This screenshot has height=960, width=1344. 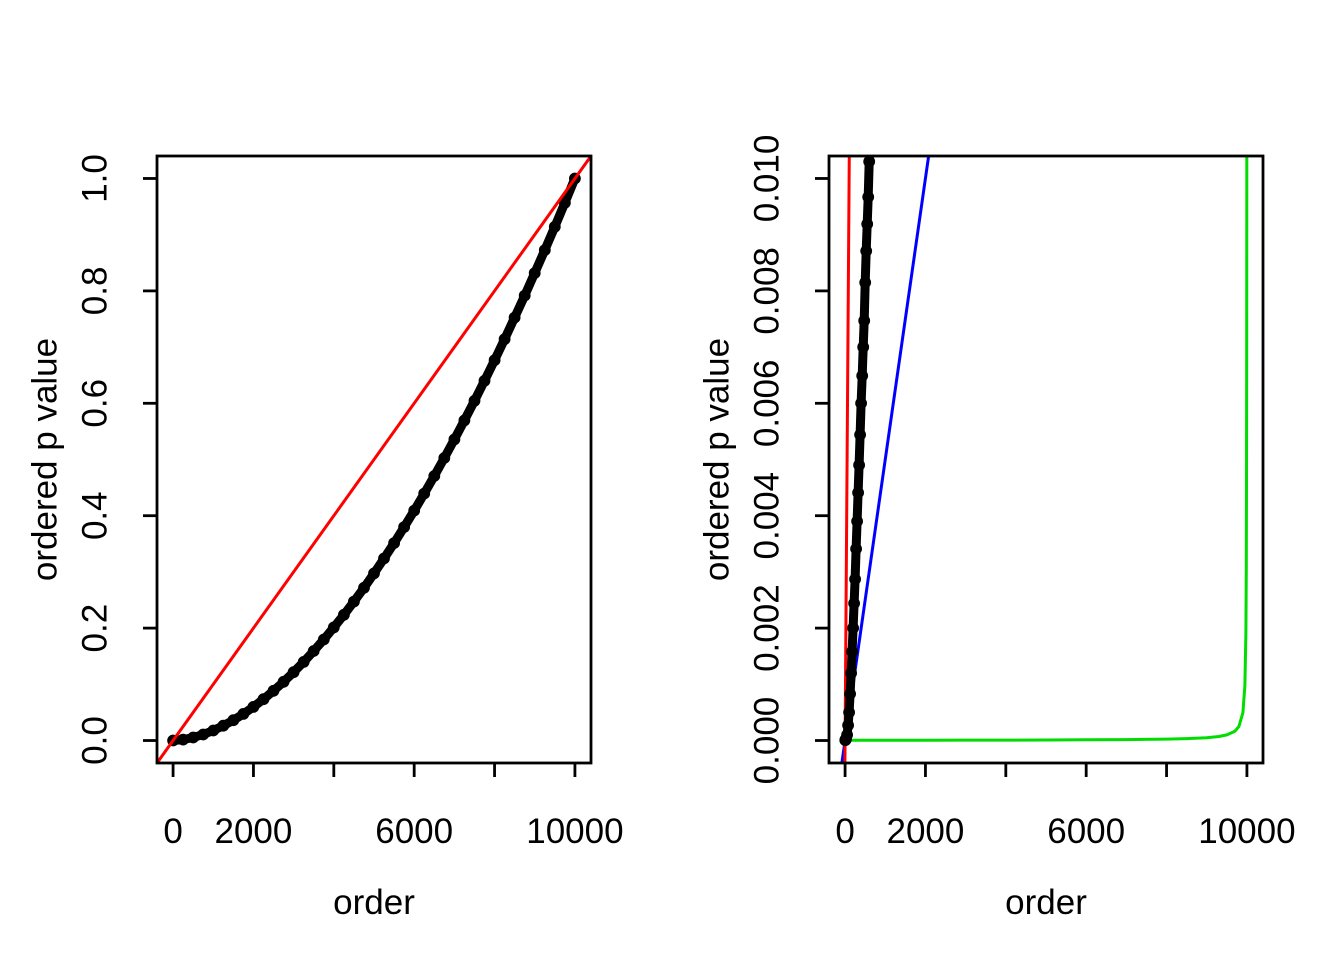 I want to click on y-tick-label: 0.6, so click(x=95, y=403).